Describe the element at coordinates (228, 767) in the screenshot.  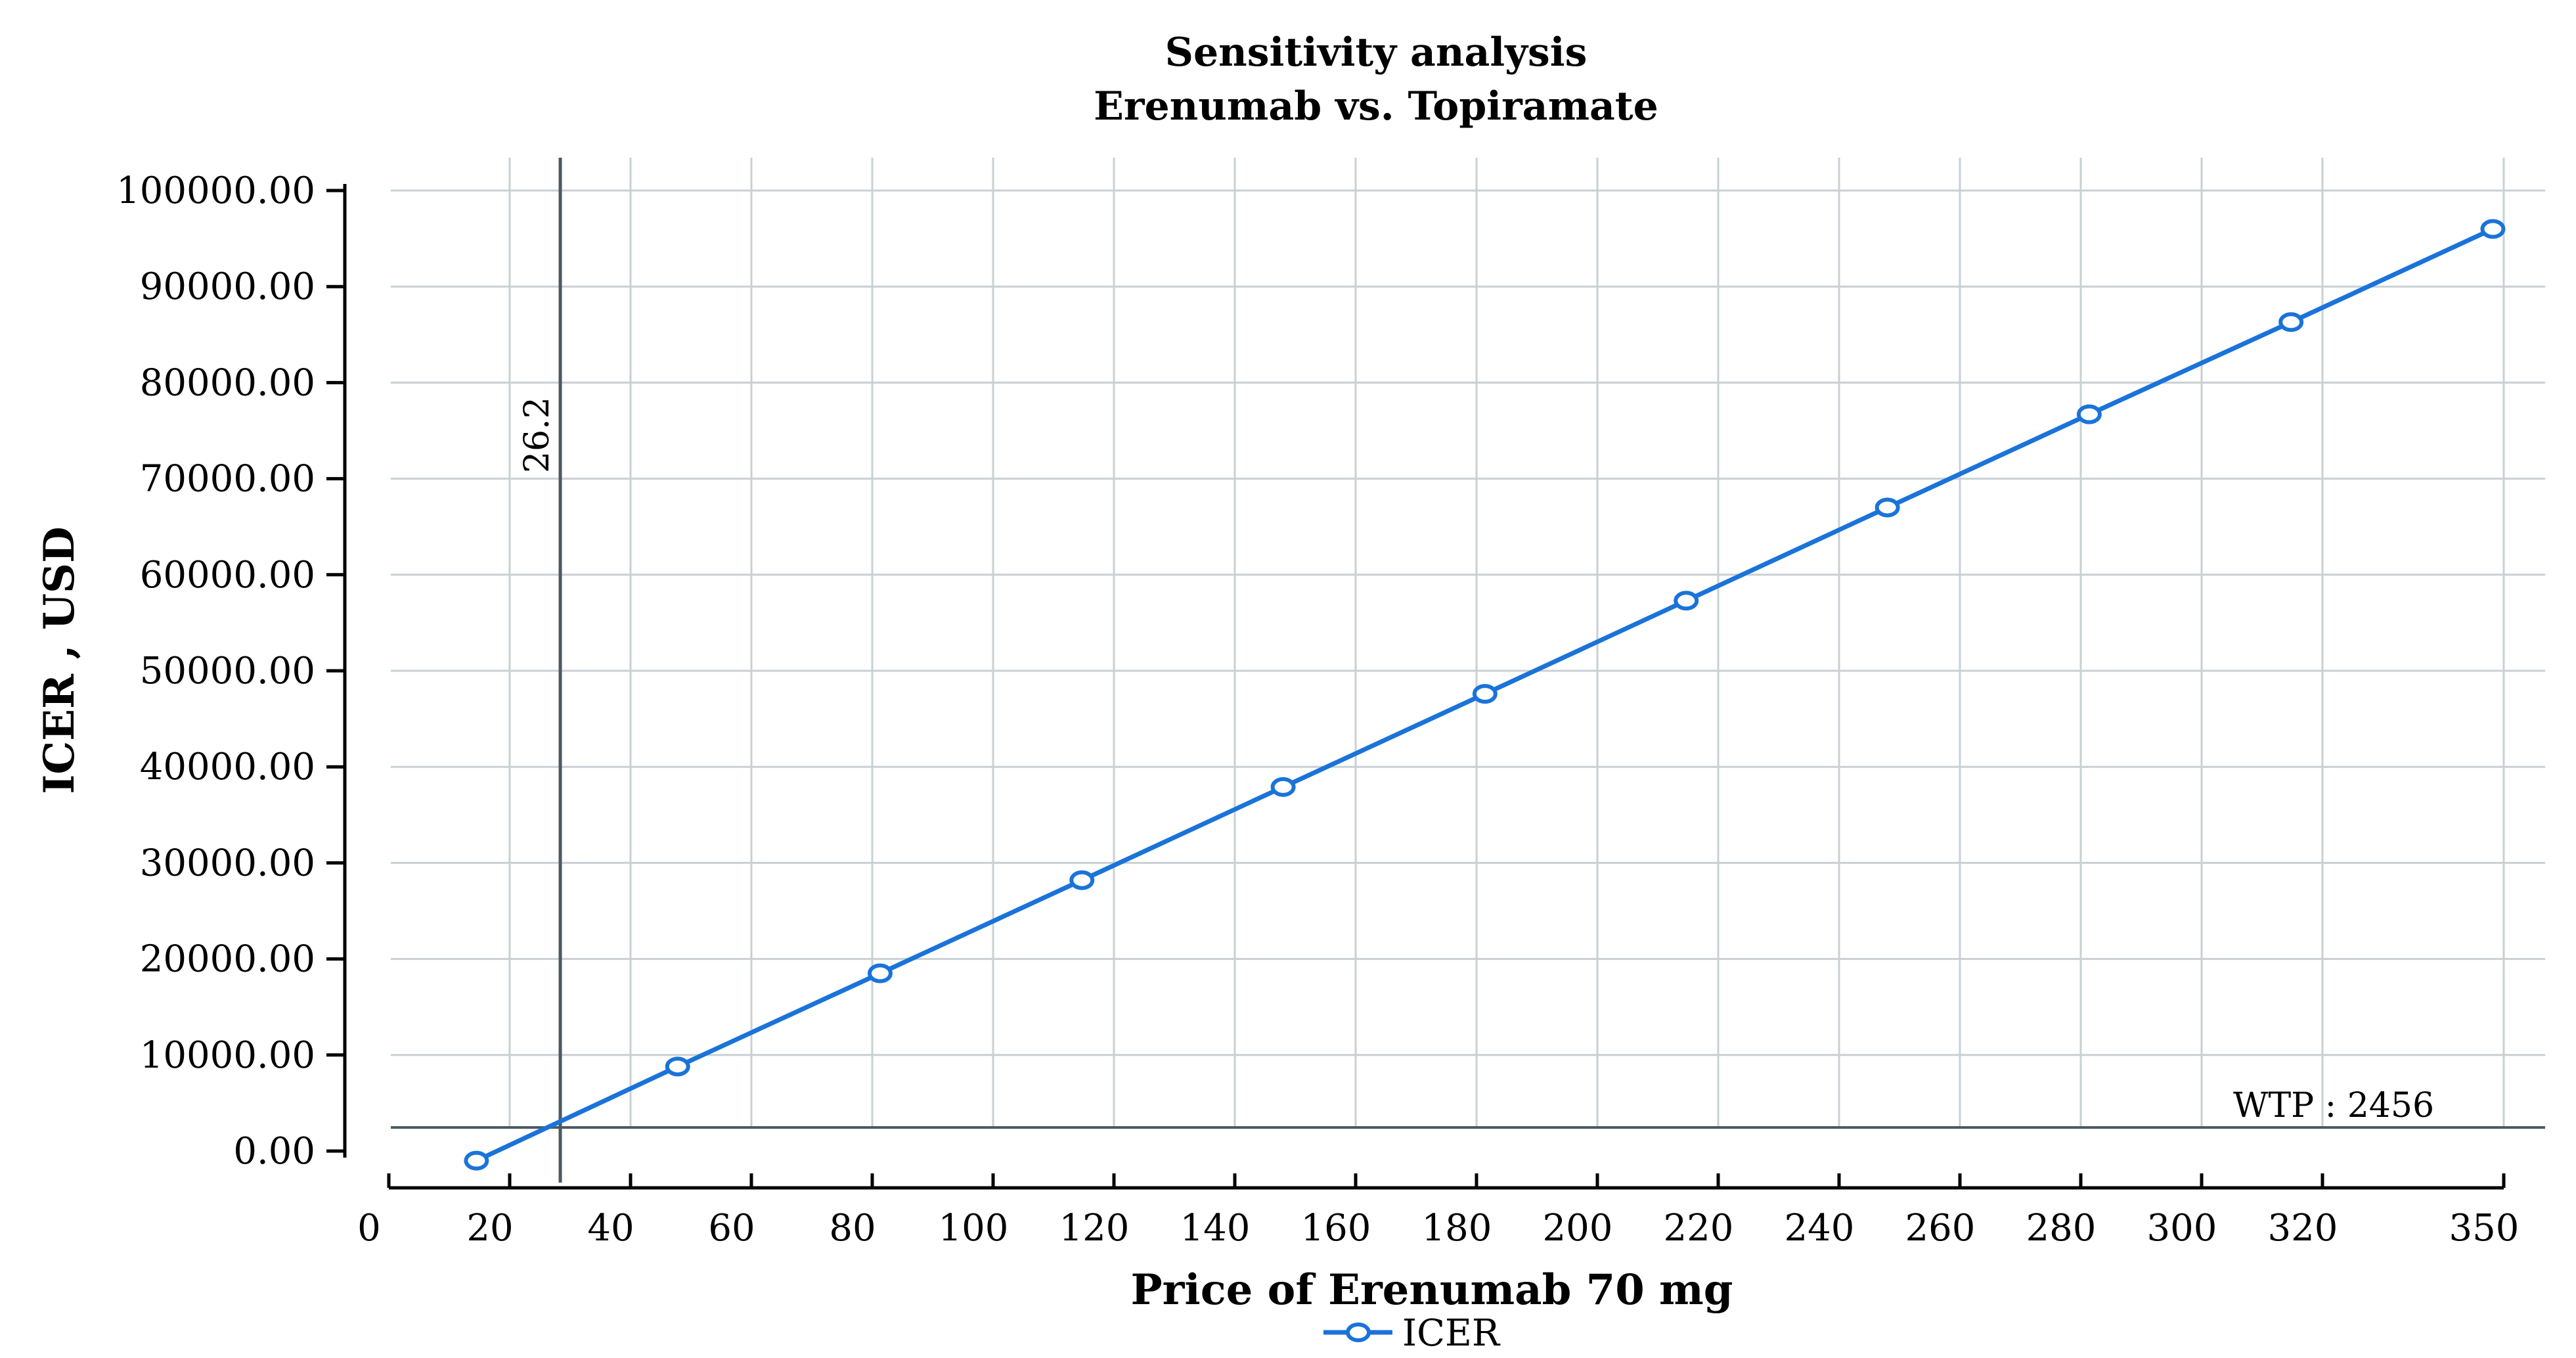
I see `y-tick-label: 40000.00` at that location.